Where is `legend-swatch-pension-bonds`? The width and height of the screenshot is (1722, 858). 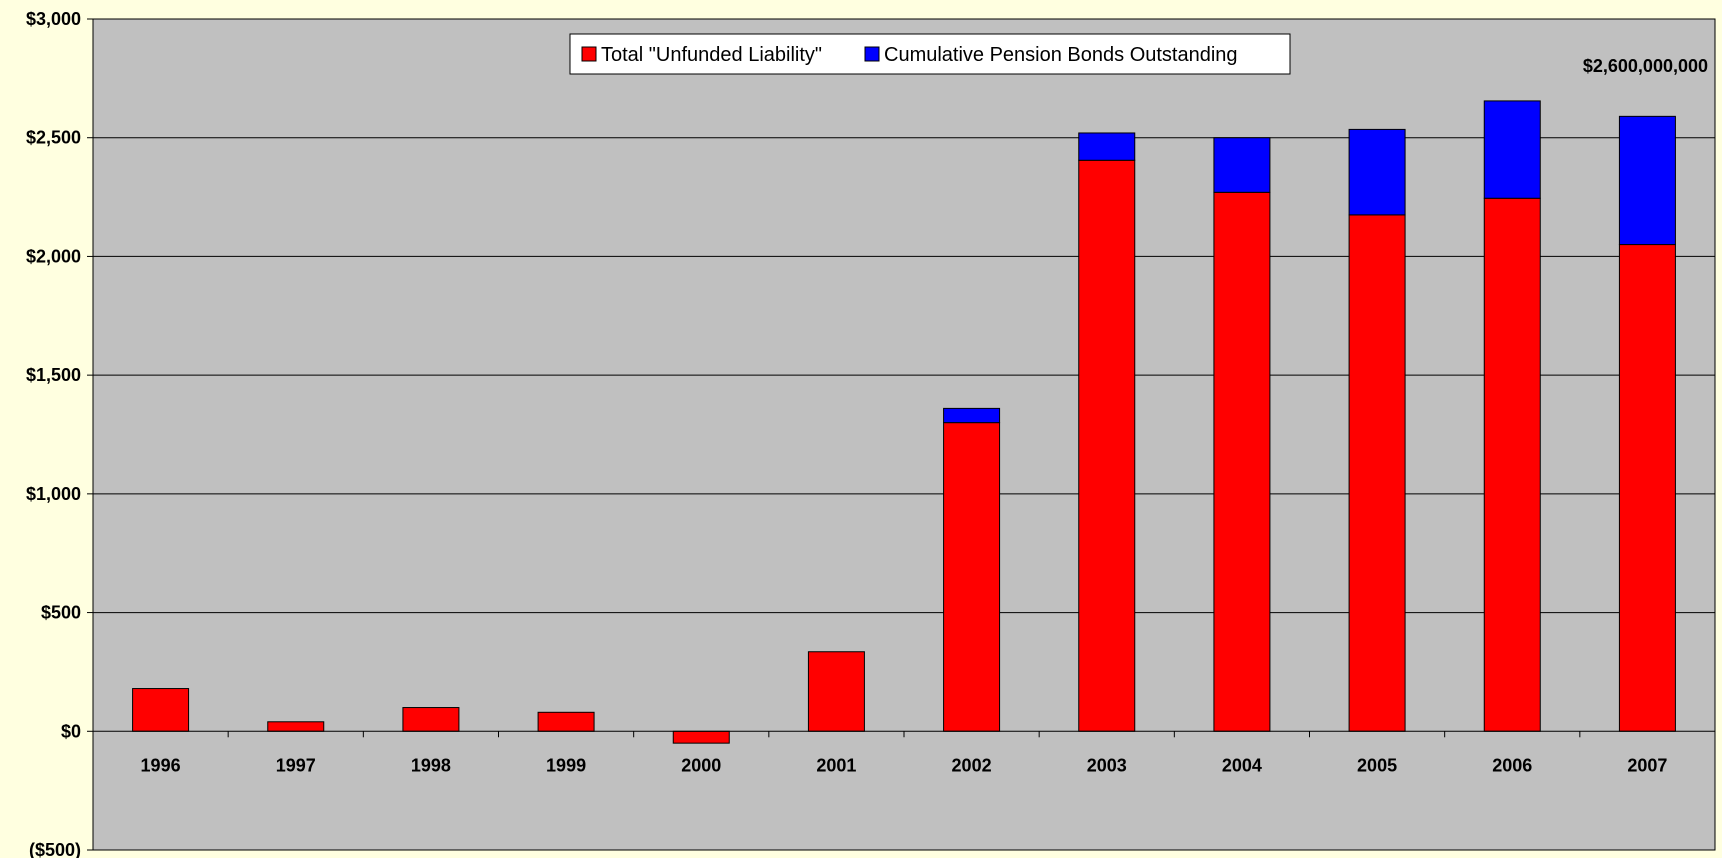
legend-swatch-pension-bonds is located at coordinates (872, 54).